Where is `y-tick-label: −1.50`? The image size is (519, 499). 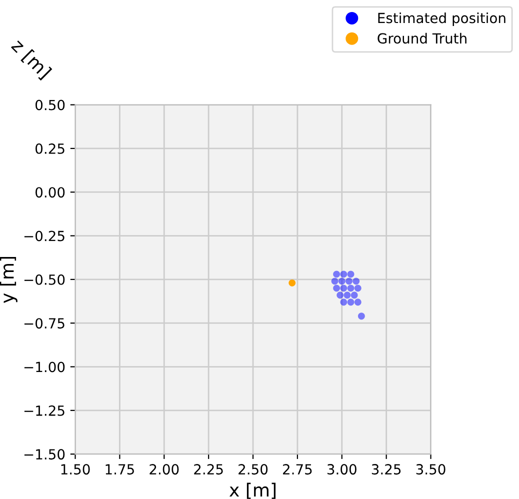 y-tick-label: −1.50 is located at coordinates (44, 454).